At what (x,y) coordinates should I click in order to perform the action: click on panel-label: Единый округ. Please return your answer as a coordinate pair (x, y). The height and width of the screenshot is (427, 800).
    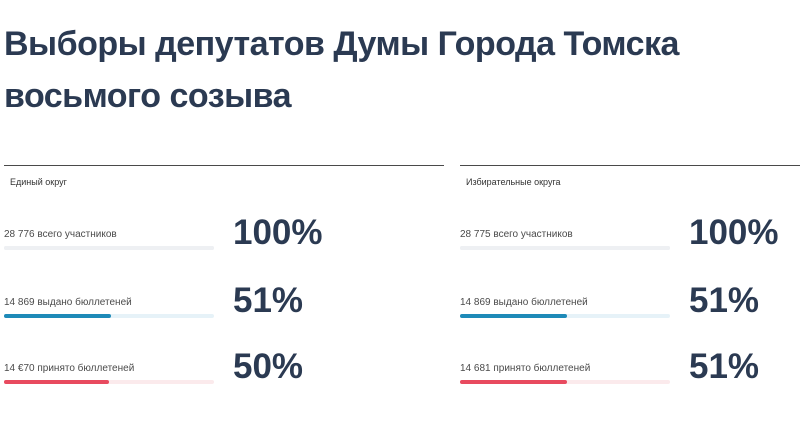
    Looking at the image, I should click on (38, 182).